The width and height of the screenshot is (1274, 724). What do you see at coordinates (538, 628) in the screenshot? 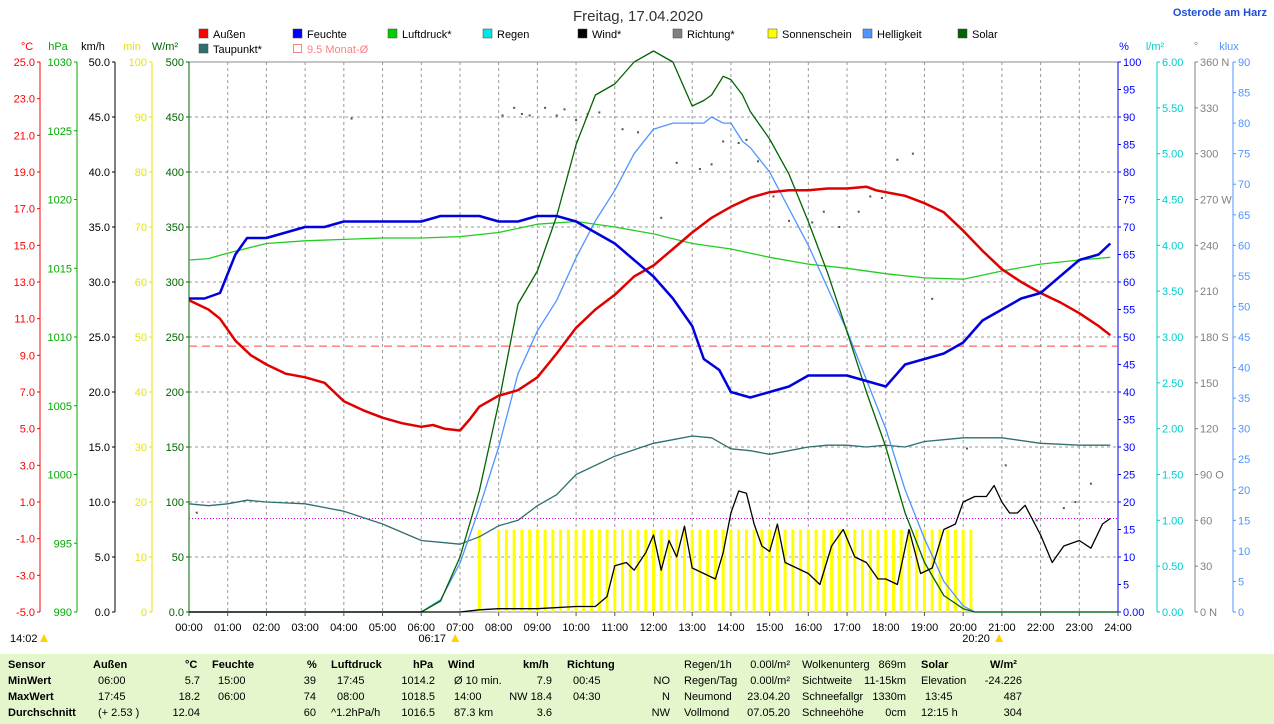
I see `x-tick-label: 09:00` at bounding box center [538, 628].